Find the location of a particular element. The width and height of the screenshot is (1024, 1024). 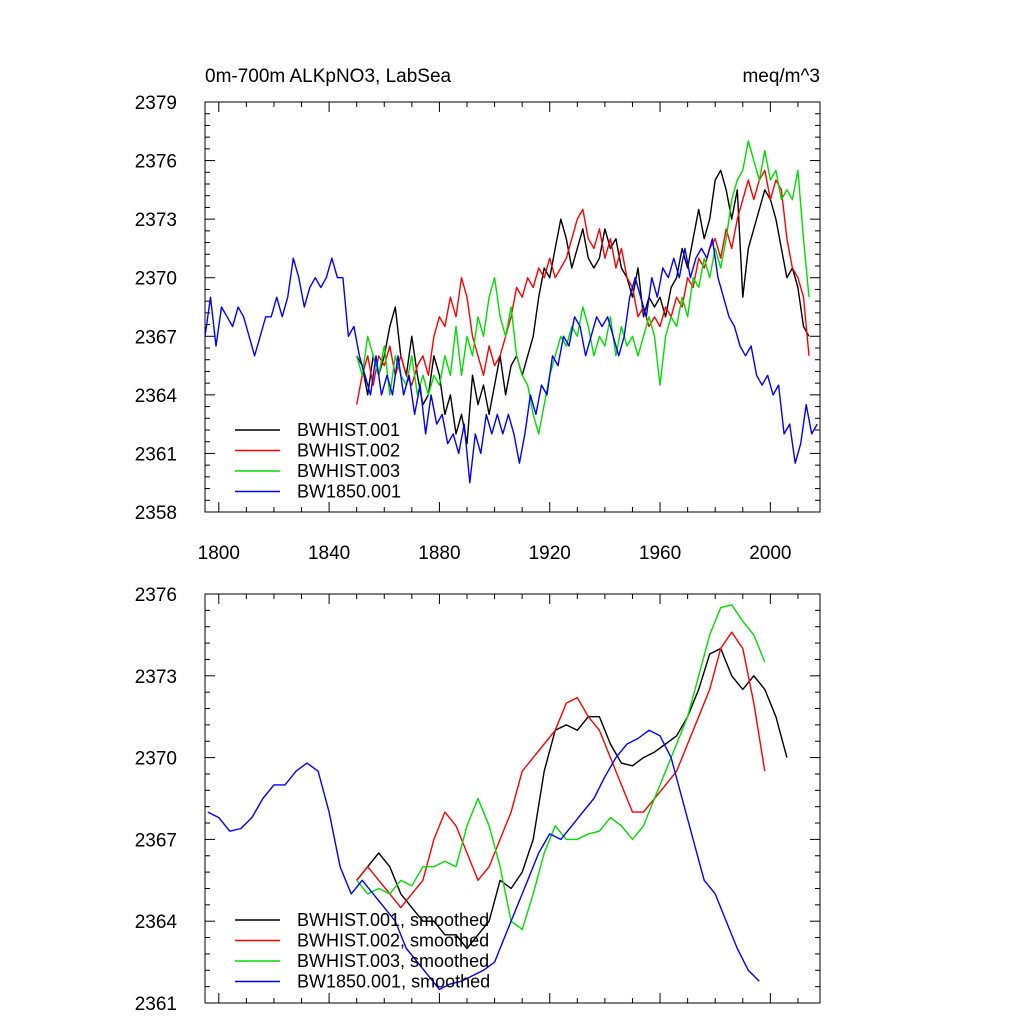

chart-title-left: 0m-700m ALKpNO3, LabSea is located at coordinates (328, 76).